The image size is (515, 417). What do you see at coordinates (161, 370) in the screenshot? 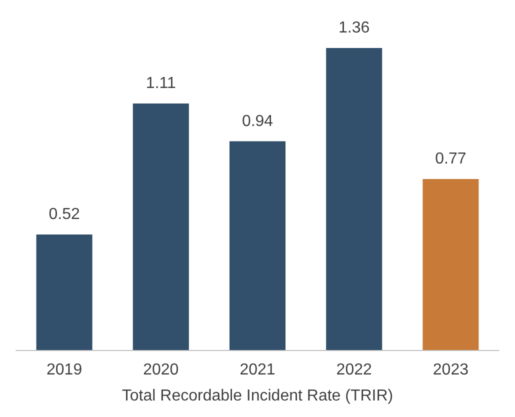
I see `x-tick-label: 2020` at bounding box center [161, 370].